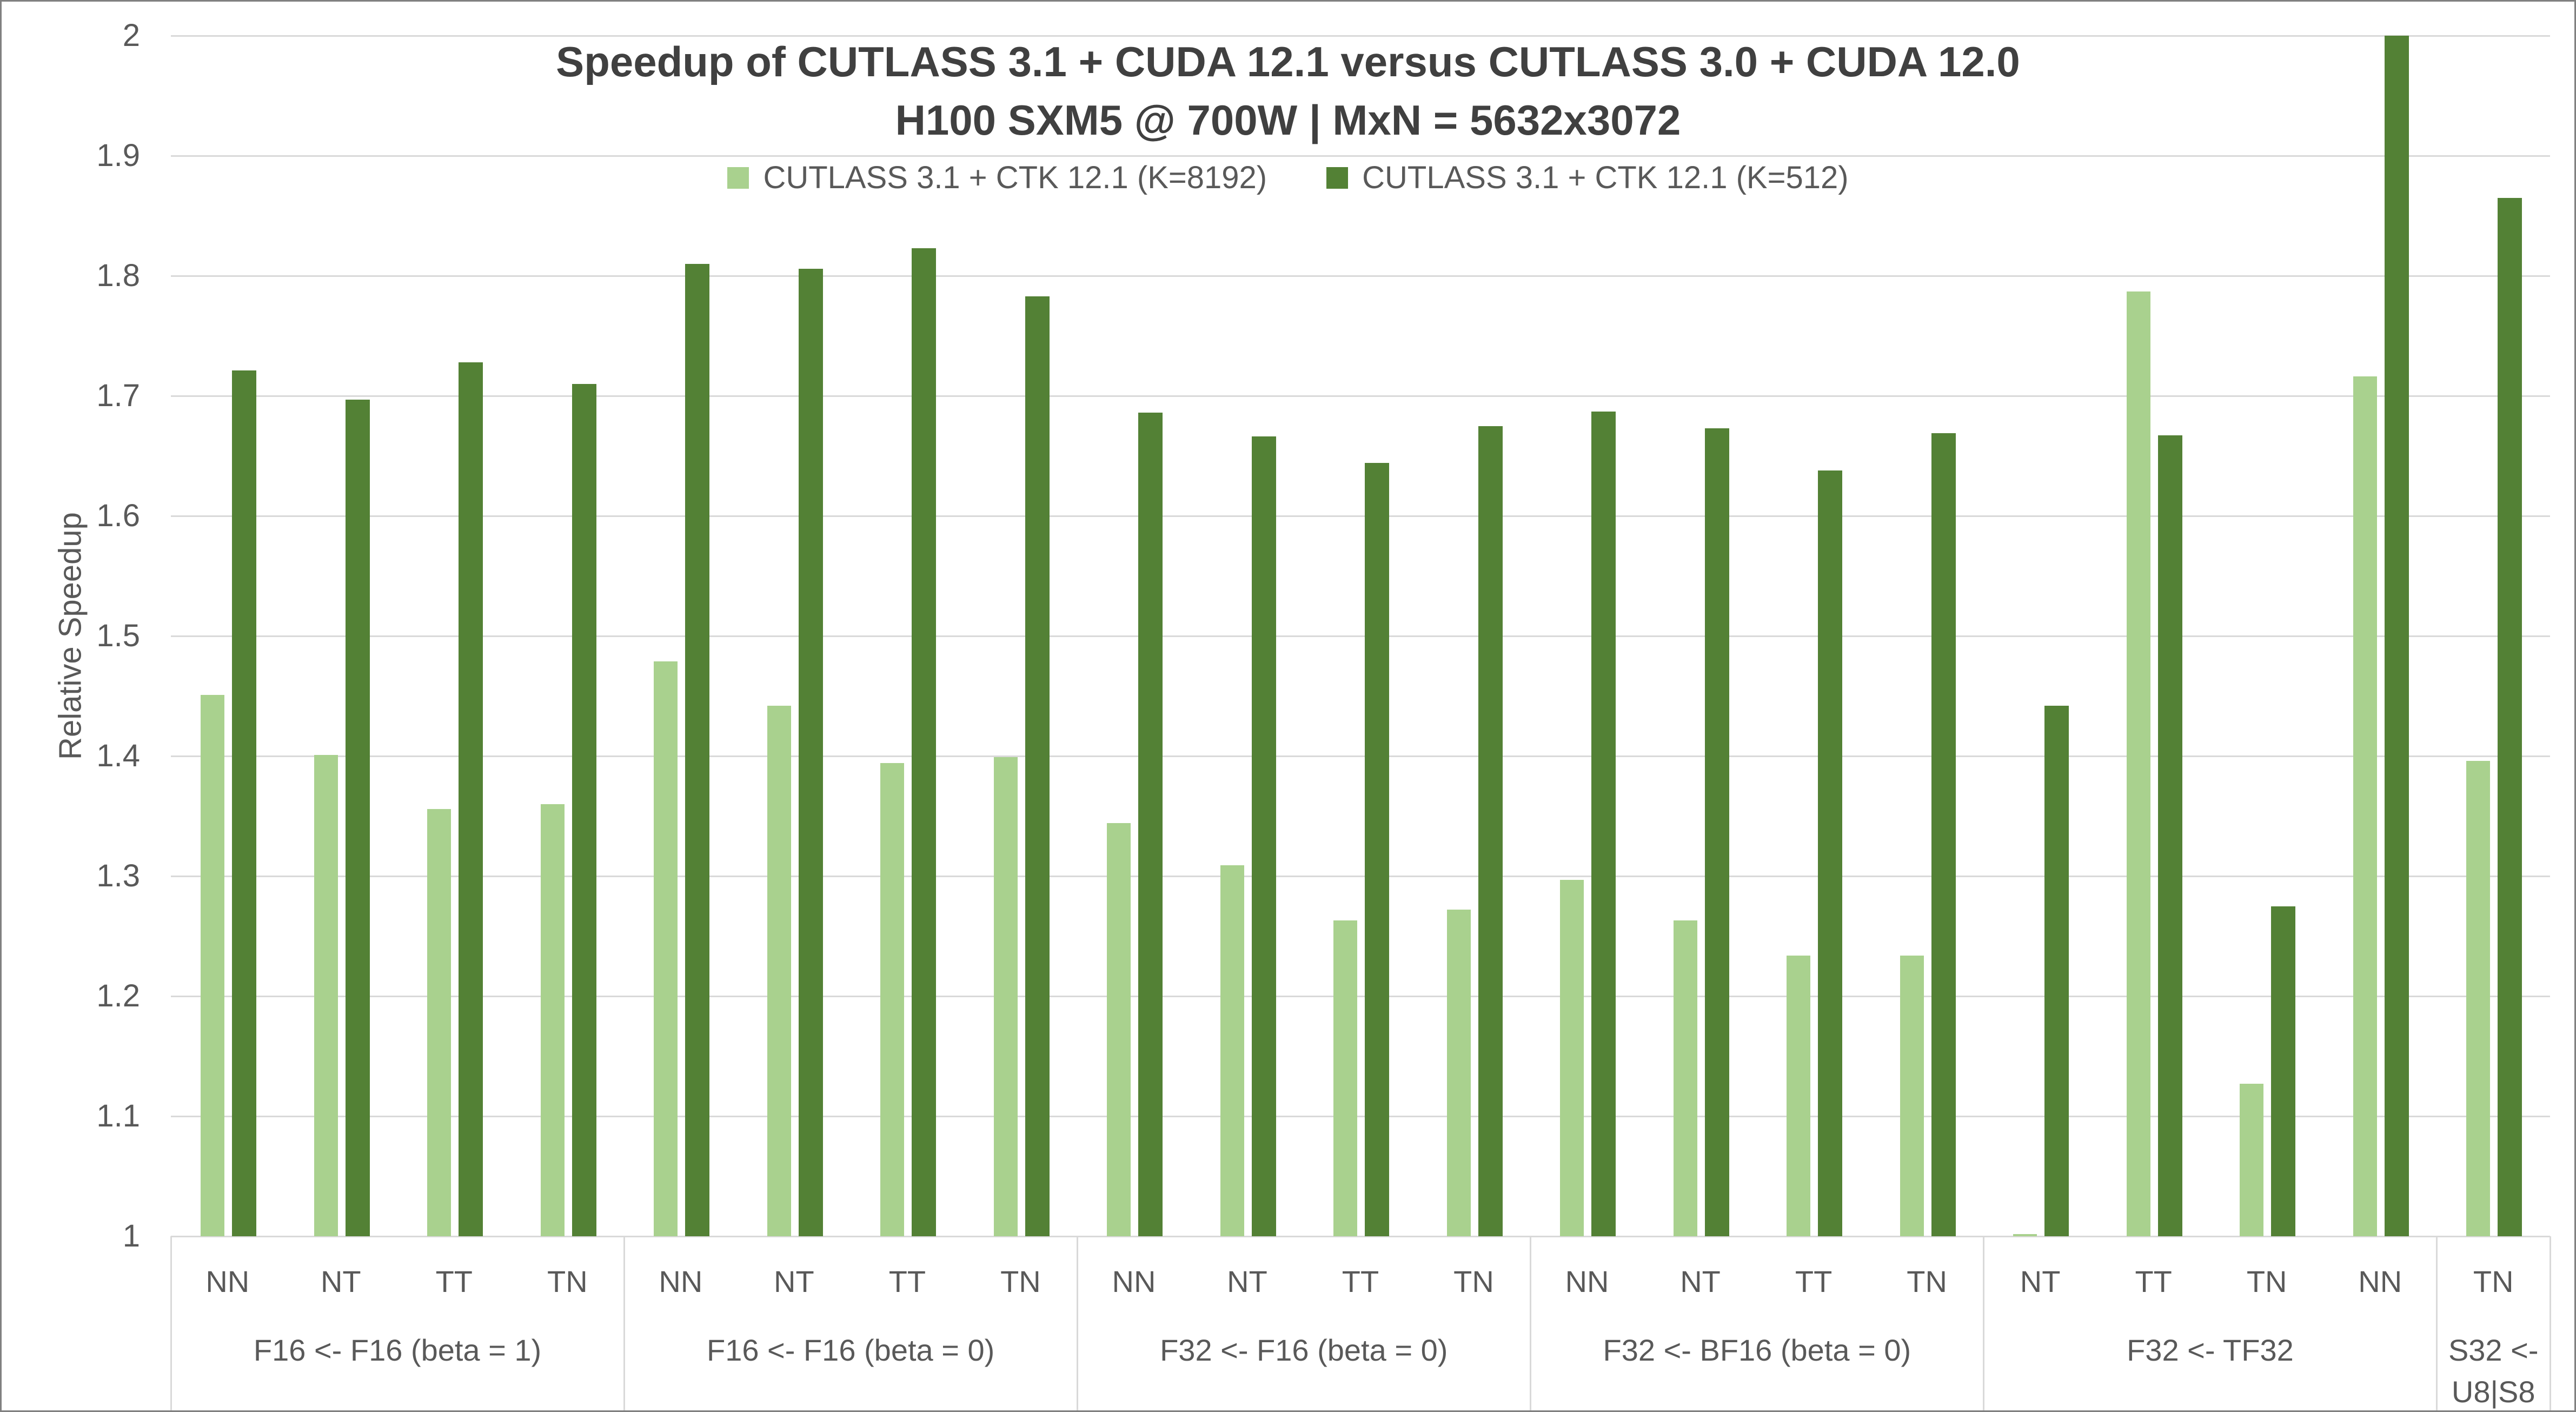  I want to click on bar-k512-s32-5-tn, so click(2510, 716).